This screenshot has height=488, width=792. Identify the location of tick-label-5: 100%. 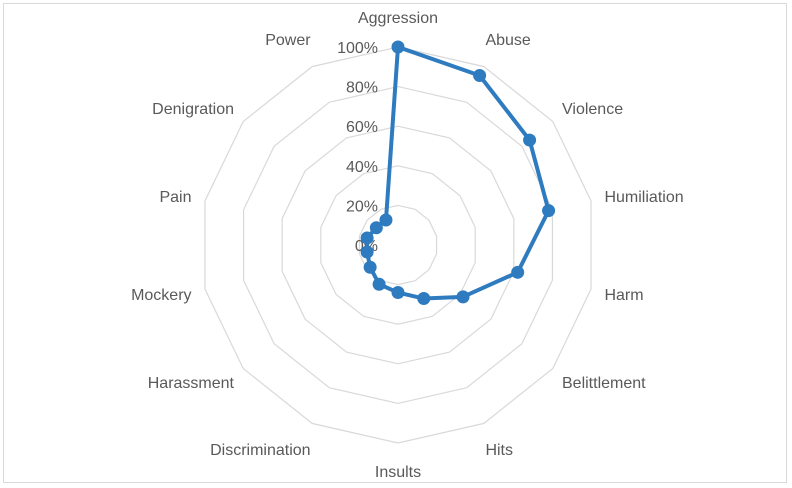
(357, 48).